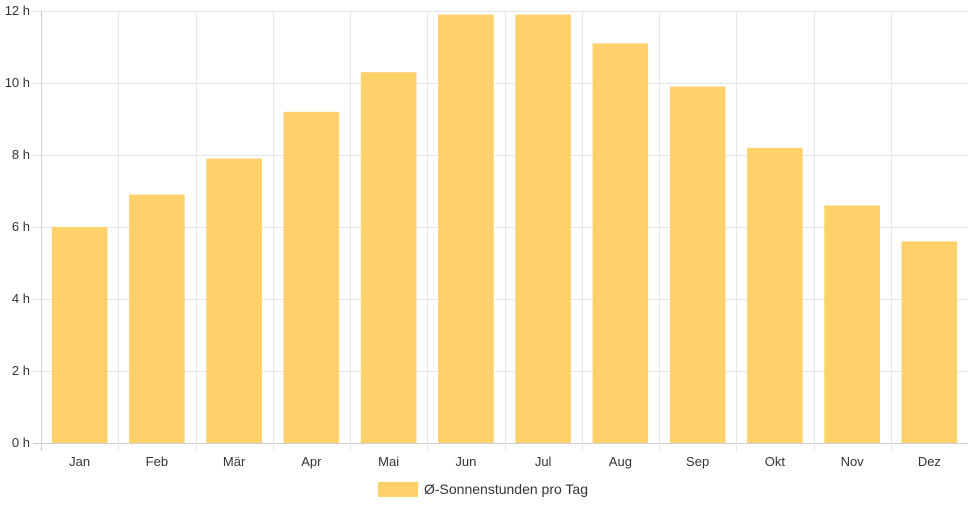 This screenshot has height=508, width=968. What do you see at coordinates (543, 461) in the screenshot?
I see `x-tick-label: Jul` at bounding box center [543, 461].